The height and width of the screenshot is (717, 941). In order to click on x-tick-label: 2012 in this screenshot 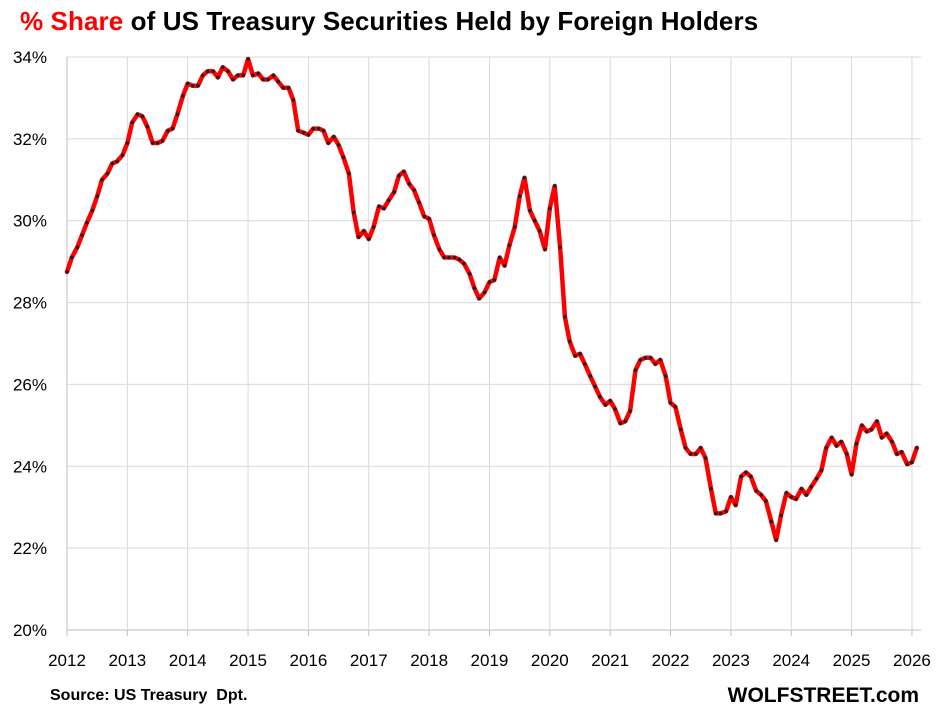, I will do `click(67, 660)`.